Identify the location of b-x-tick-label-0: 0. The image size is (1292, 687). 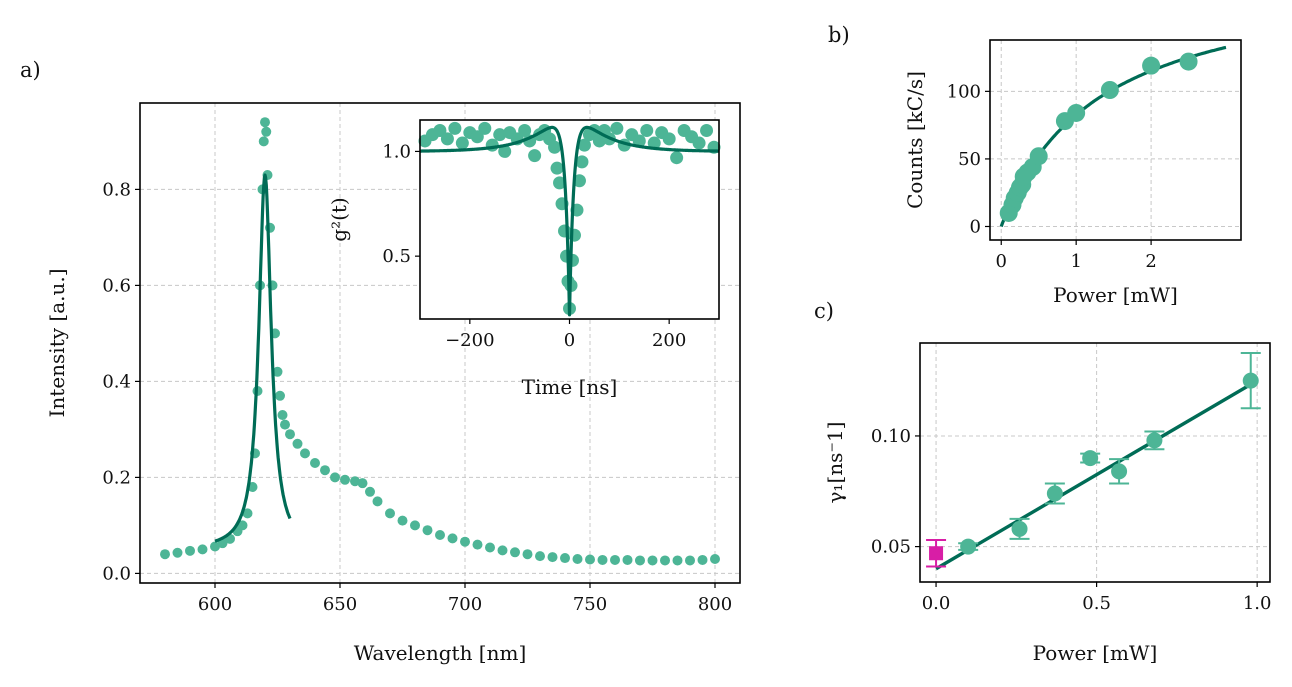
(1001, 261).